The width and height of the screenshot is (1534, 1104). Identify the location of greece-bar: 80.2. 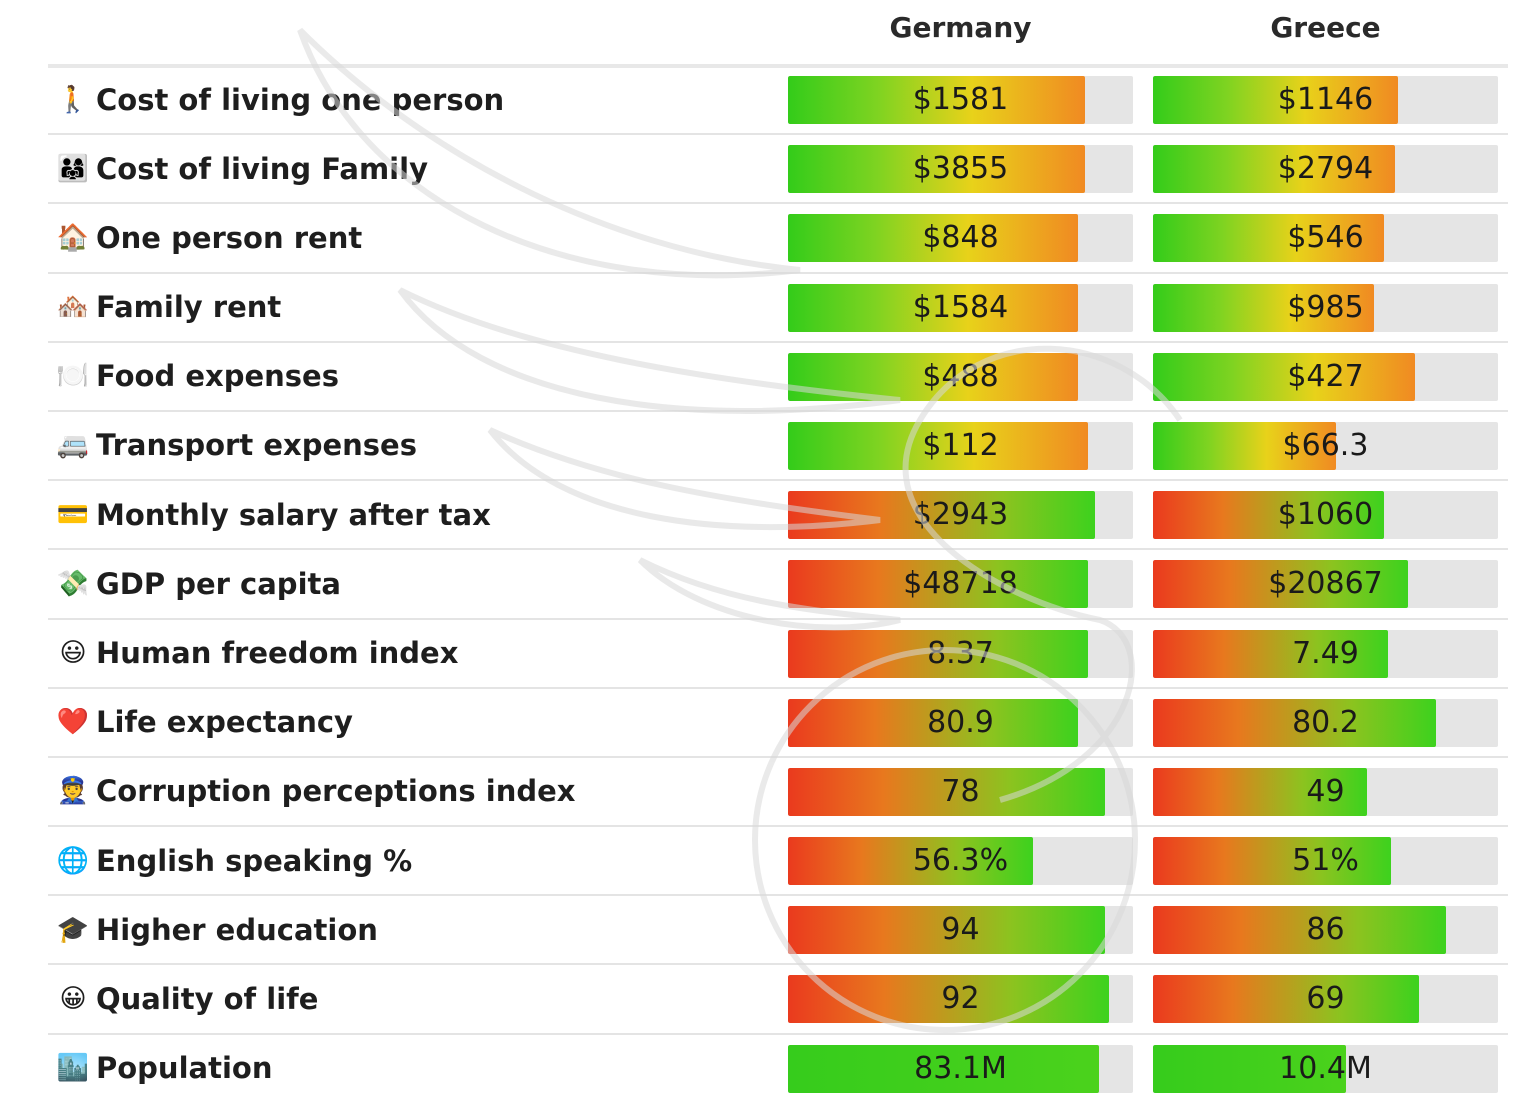
(1325, 722).